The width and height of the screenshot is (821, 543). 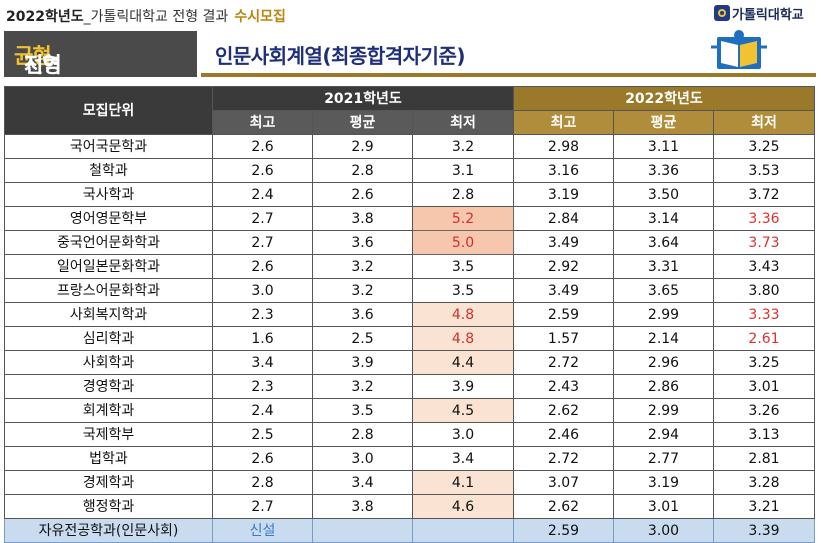 What do you see at coordinates (108, 362) in the screenshot?
I see `department-name: 사회학과` at bounding box center [108, 362].